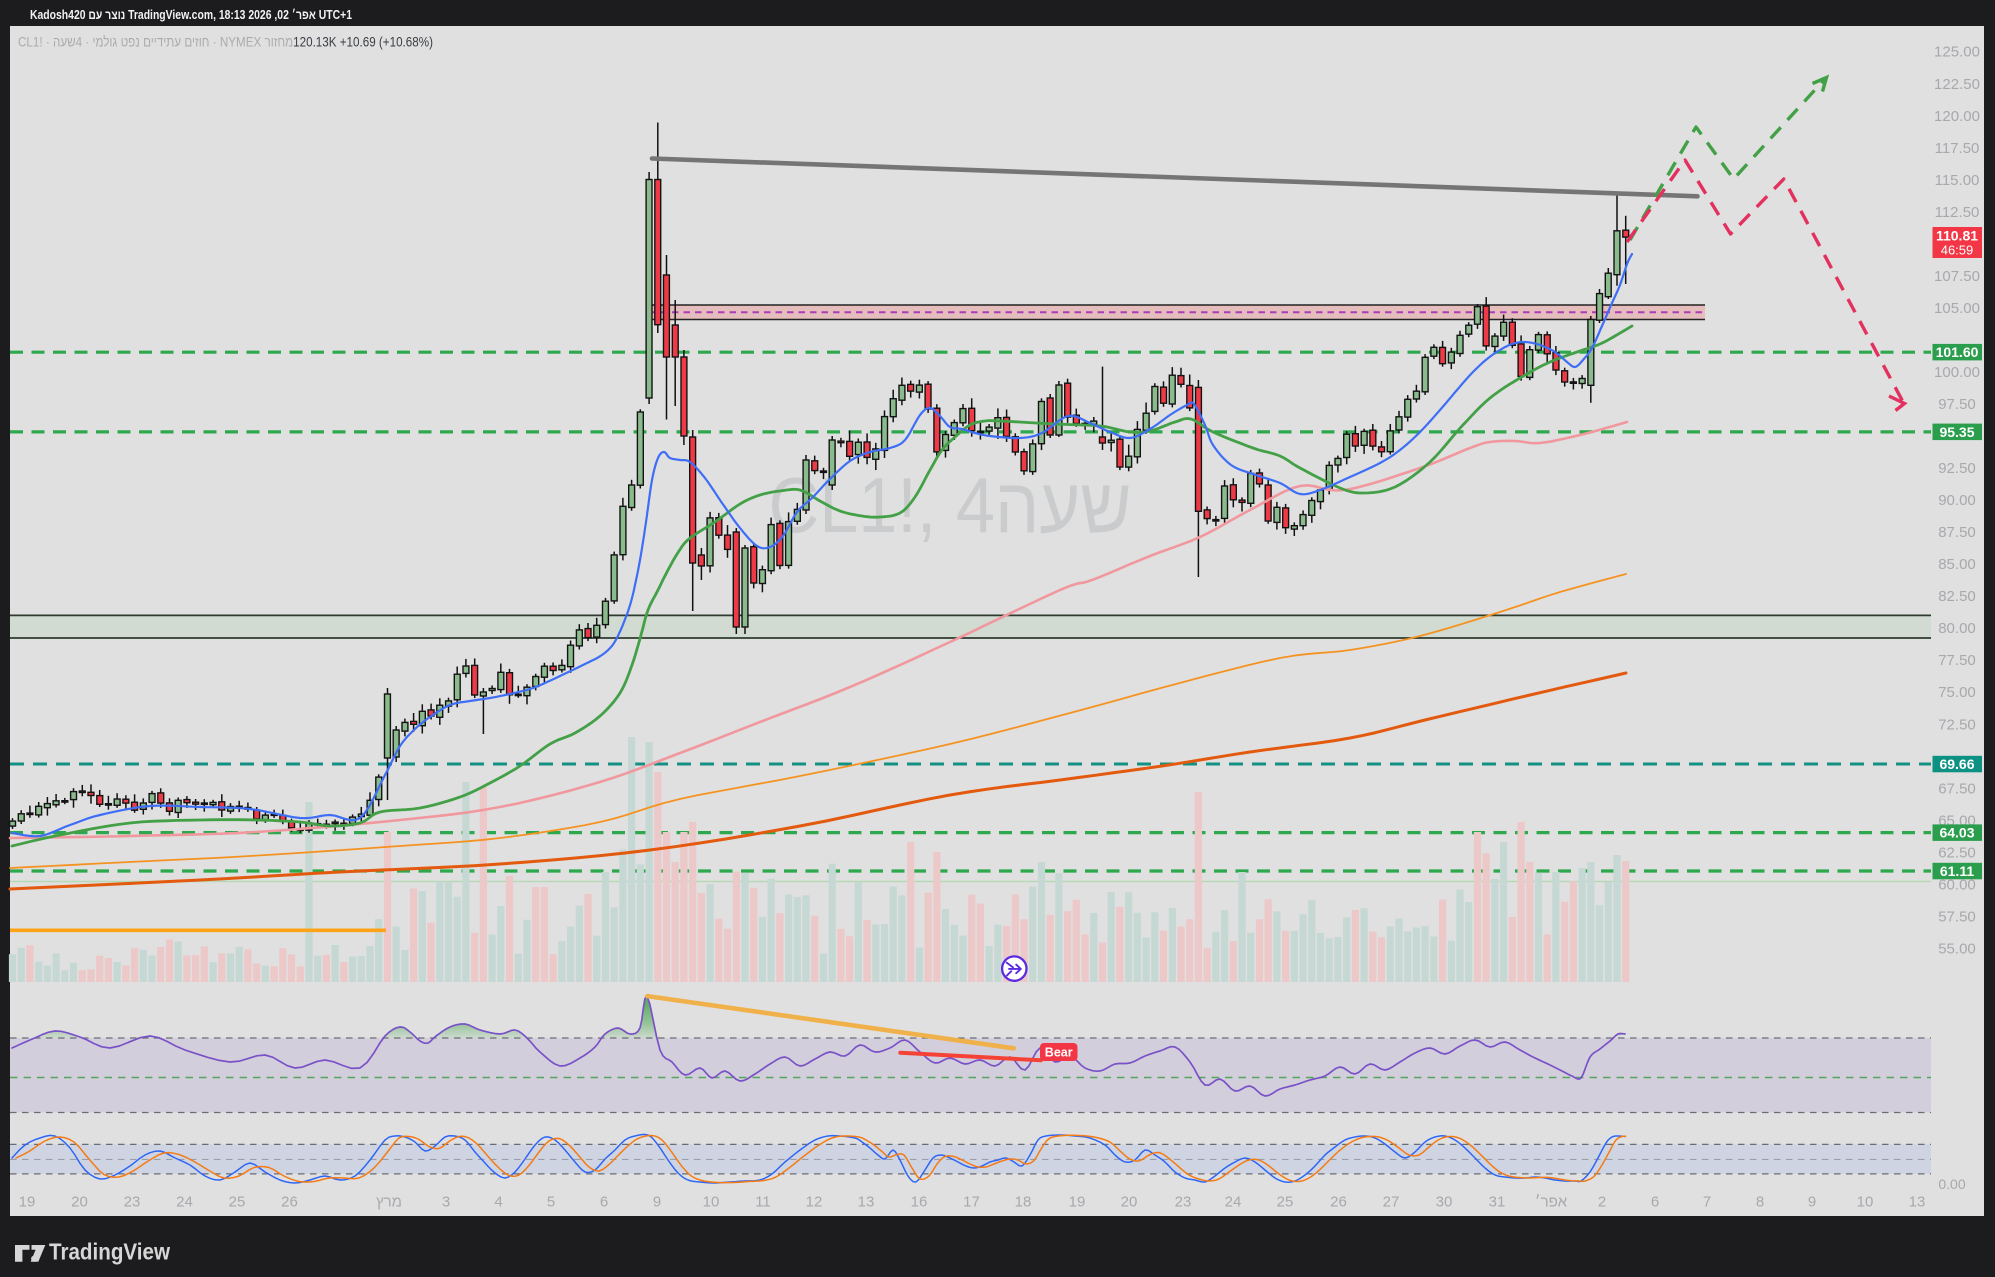 The image size is (1995, 1277). I want to click on svg-text: 92.50, so click(1957, 468).